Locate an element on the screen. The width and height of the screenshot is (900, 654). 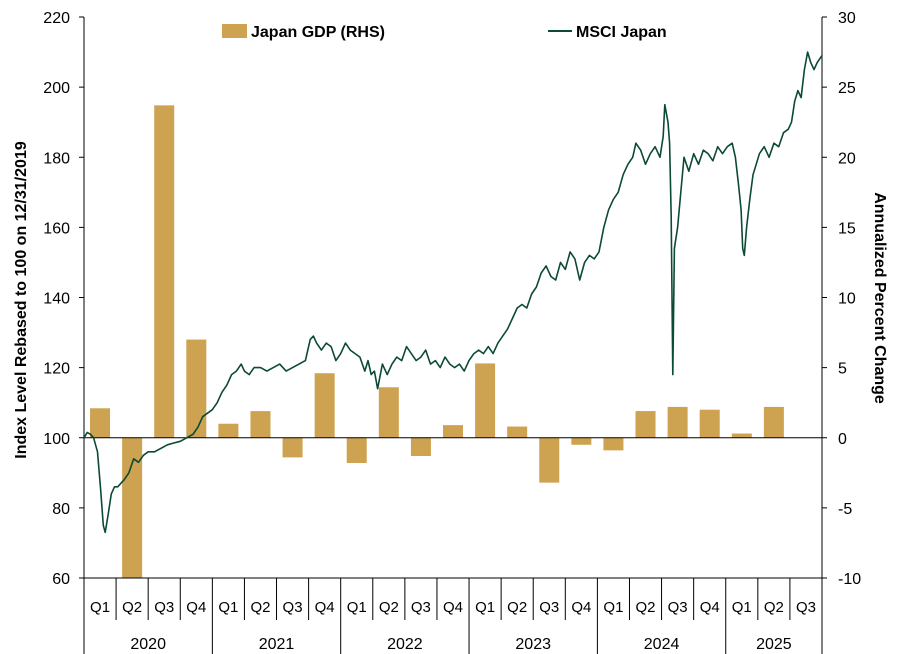
y-left-tick-label: 160 is located at coordinates (56, 228).